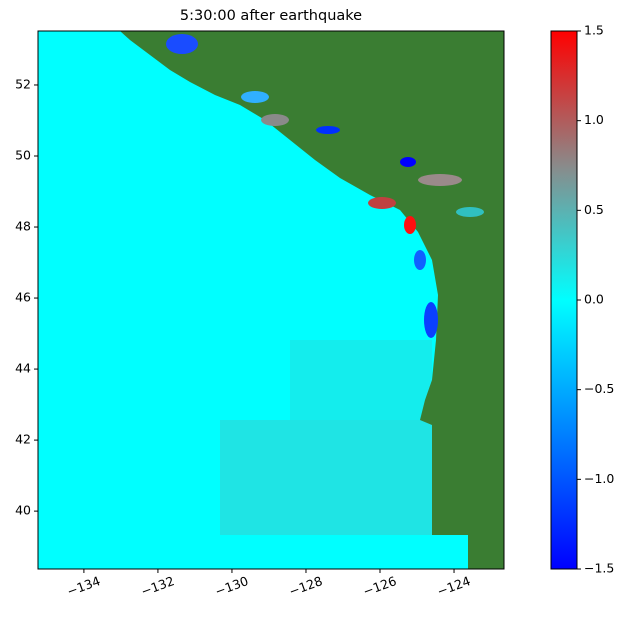 The image size is (630, 619). Describe the element at coordinates (594, 119) in the screenshot. I see `colorbar-tick-label: 1.0` at that location.